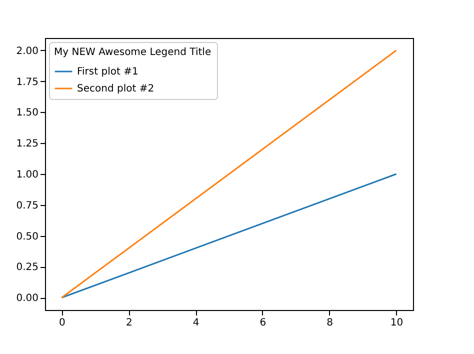 This screenshot has height=354, width=474. I want to click on x-tick-label: 10, so click(397, 323).